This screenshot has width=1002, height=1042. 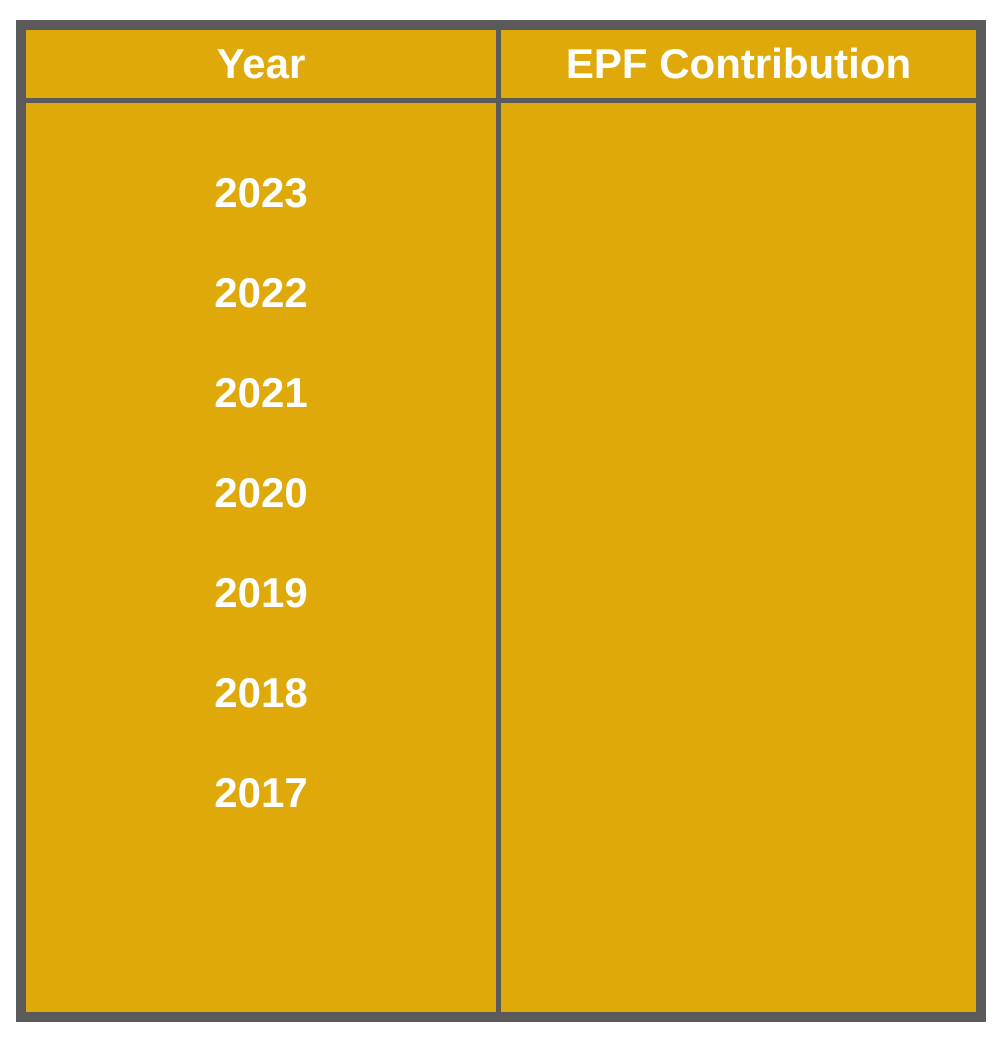 What do you see at coordinates (261, 692) in the screenshot?
I see `table-row-year: 2018` at bounding box center [261, 692].